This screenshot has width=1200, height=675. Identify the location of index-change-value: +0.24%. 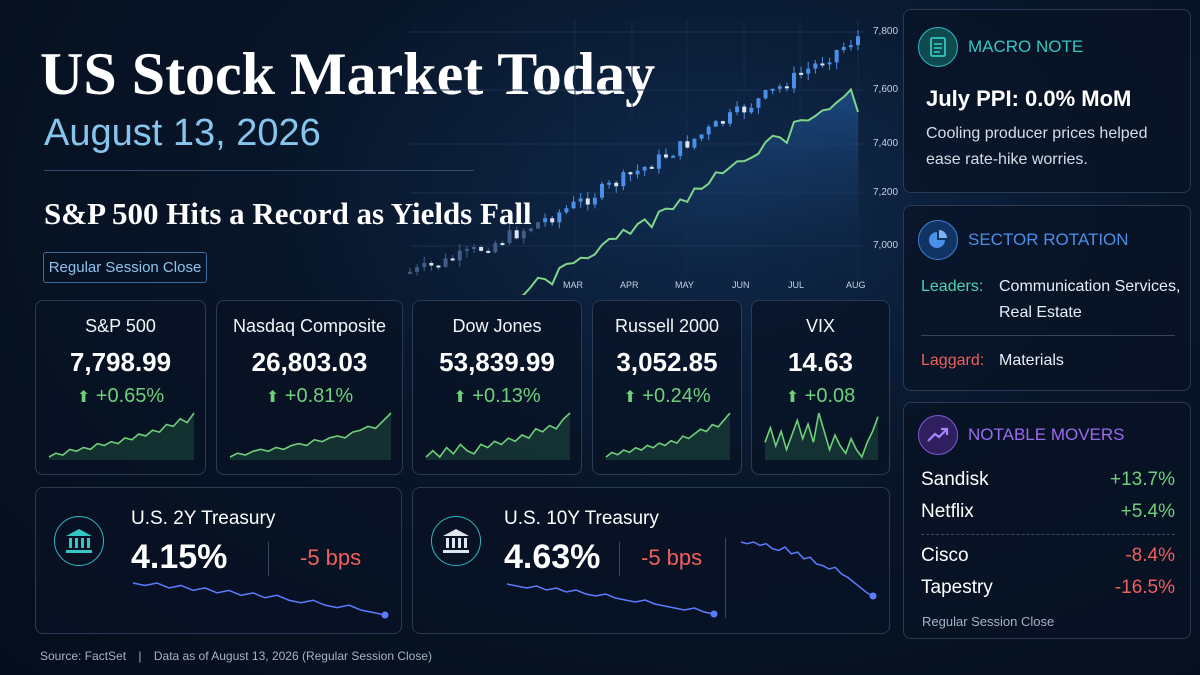
(676, 396).